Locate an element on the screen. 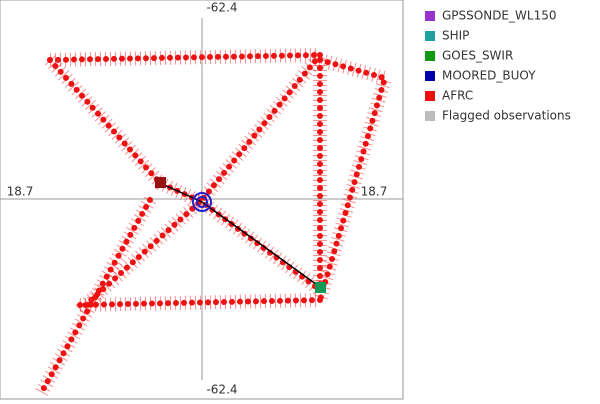 The width and height of the screenshot is (600, 404). top-label: -62.4 is located at coordinates (221, 8).